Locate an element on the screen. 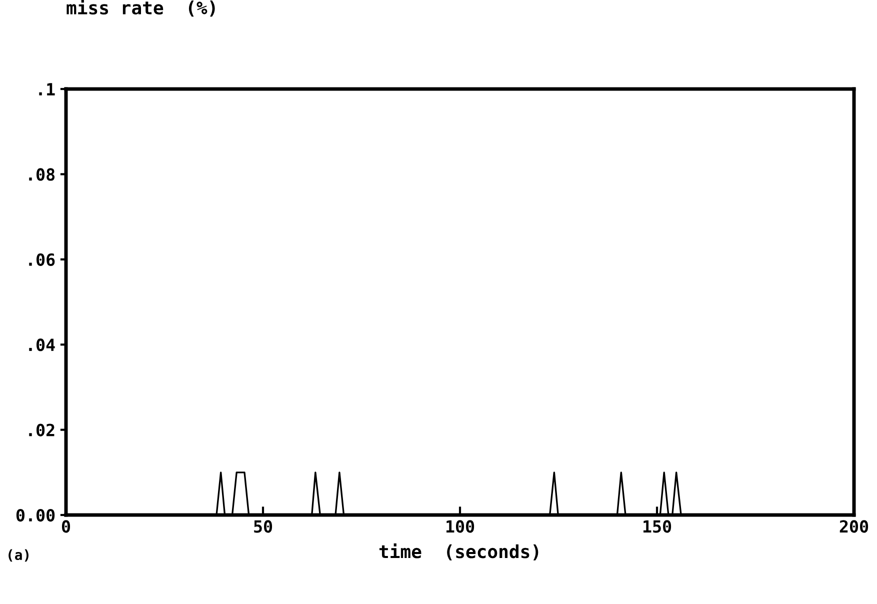  x-axis-title: time (seconds) is located at coordinates (458, 551).